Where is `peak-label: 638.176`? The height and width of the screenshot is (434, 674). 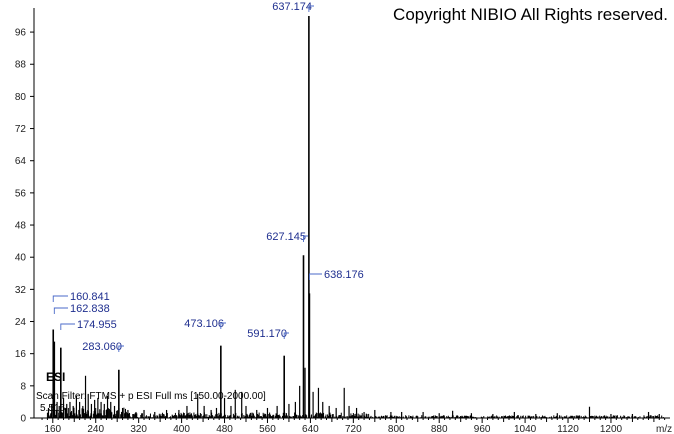 peak-label: 638.176 is located at coordinates (344, 275).